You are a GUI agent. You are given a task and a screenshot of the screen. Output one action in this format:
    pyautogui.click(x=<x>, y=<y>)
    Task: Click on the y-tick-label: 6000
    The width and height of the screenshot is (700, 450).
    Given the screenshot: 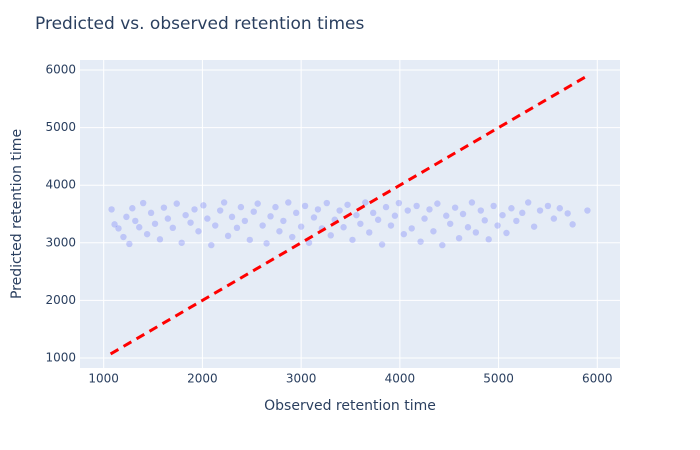 What is the action you would take?
    pyautogui.click(x=60, y=70)
    